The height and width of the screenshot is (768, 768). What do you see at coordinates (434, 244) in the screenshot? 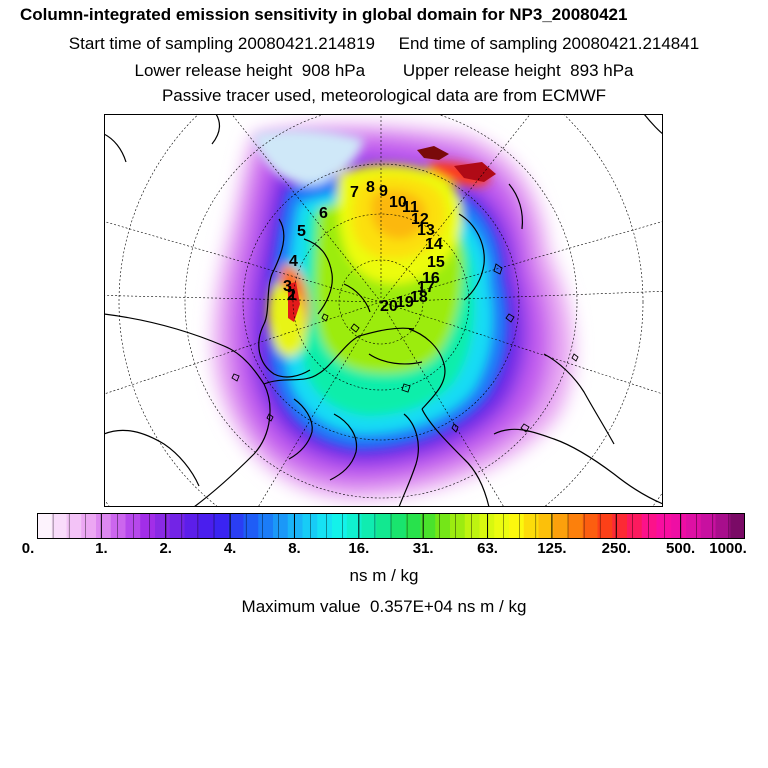
I see `trajectory-label-14: 14` at bounding box center [434, 244].